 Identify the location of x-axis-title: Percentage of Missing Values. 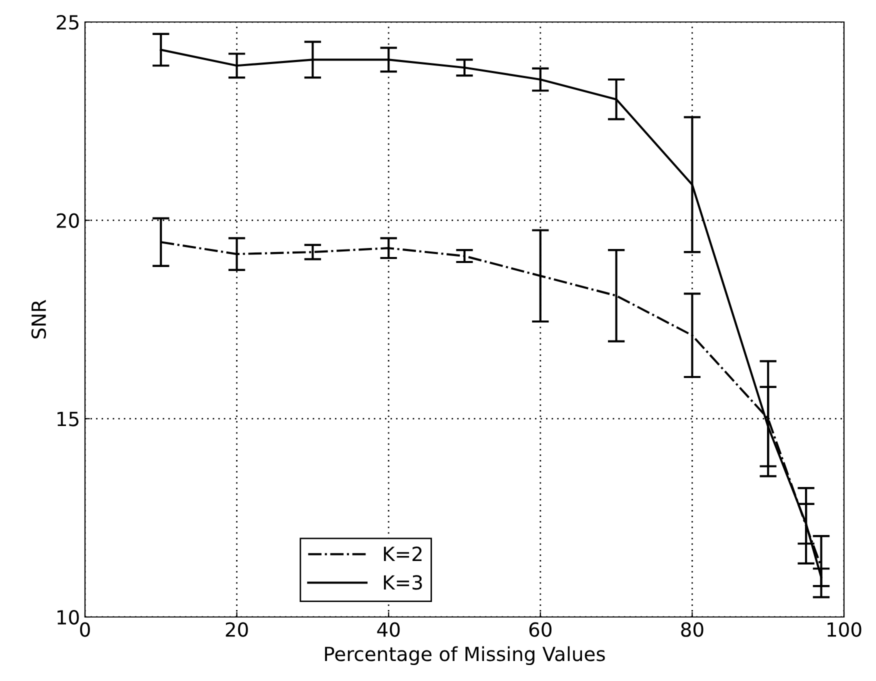
(465, 656).